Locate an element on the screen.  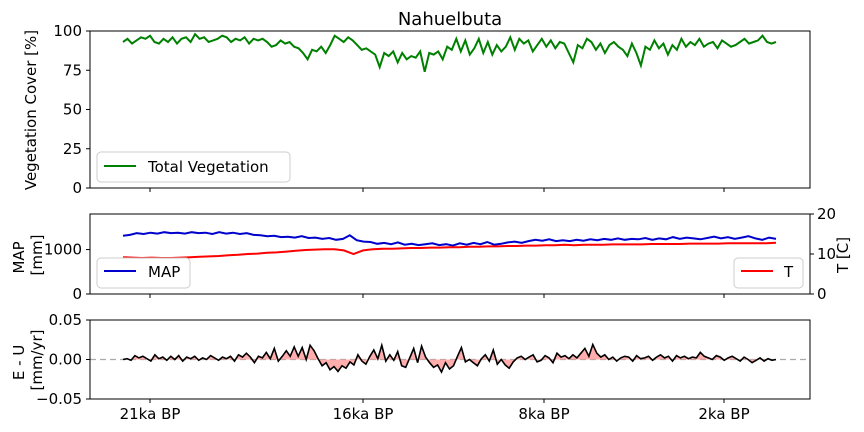
vegetation-y-axis-label: Vegetation Cover [%] is located at coordinates (31, 110).